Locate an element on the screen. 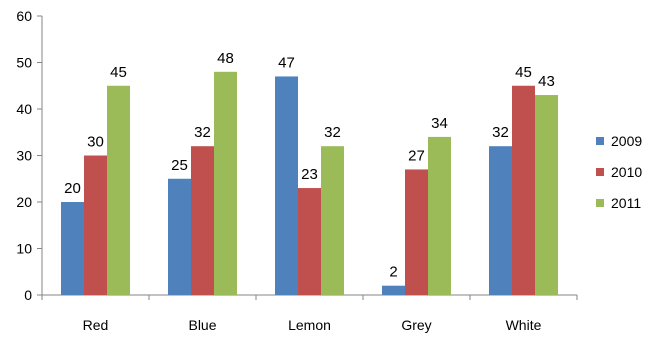 The width and height of the screenshot is (654, 338). bar-value-label: 30 is located at coordinates (95, 142).